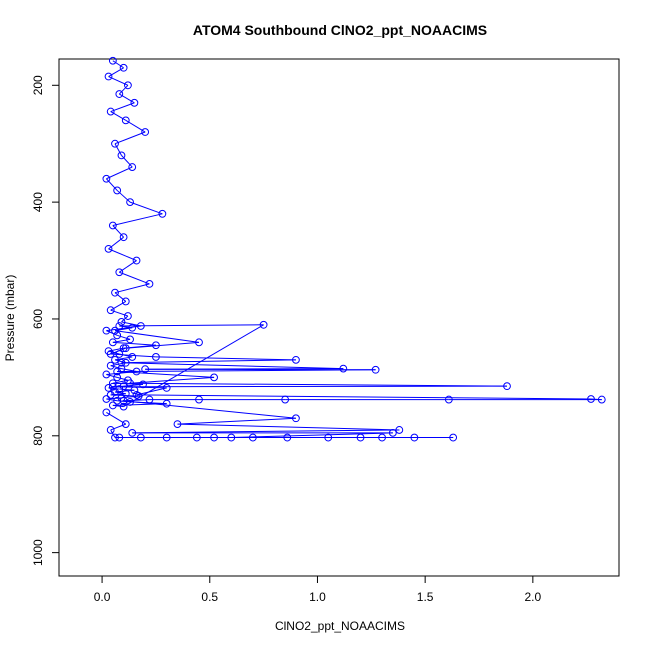  Describe the element at coordinates (340, 626) in the screenshot. I see `x-axis-label: ClNO2_ppt_NOAACIMS` at that location.